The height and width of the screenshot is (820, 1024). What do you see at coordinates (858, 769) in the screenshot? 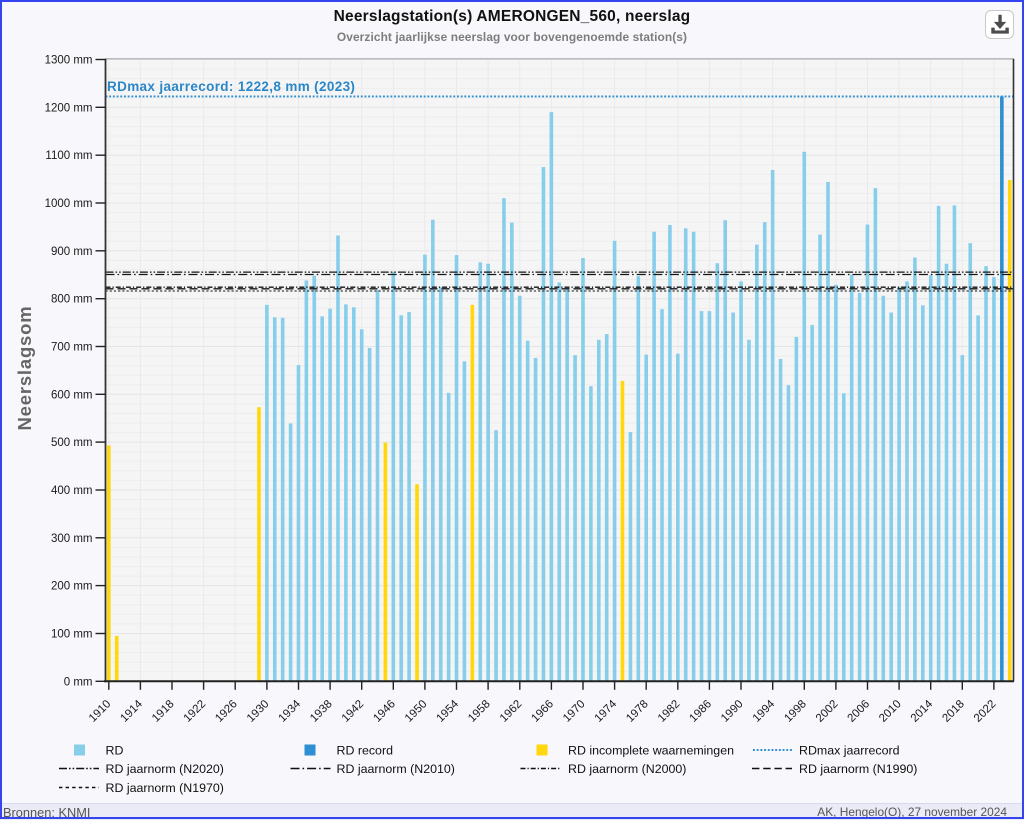
I see `svg-text: RD jaarnorm (N1990)` at bounding box center [858, 769].